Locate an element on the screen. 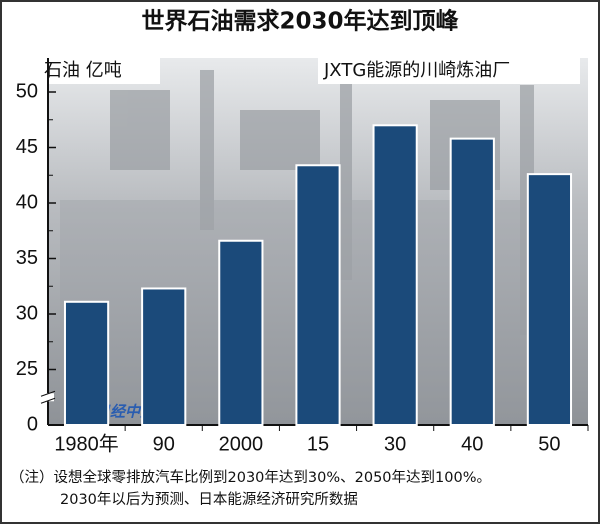 This screenshot has height=524, width=600. label-box is located at coordinates (100, 71).